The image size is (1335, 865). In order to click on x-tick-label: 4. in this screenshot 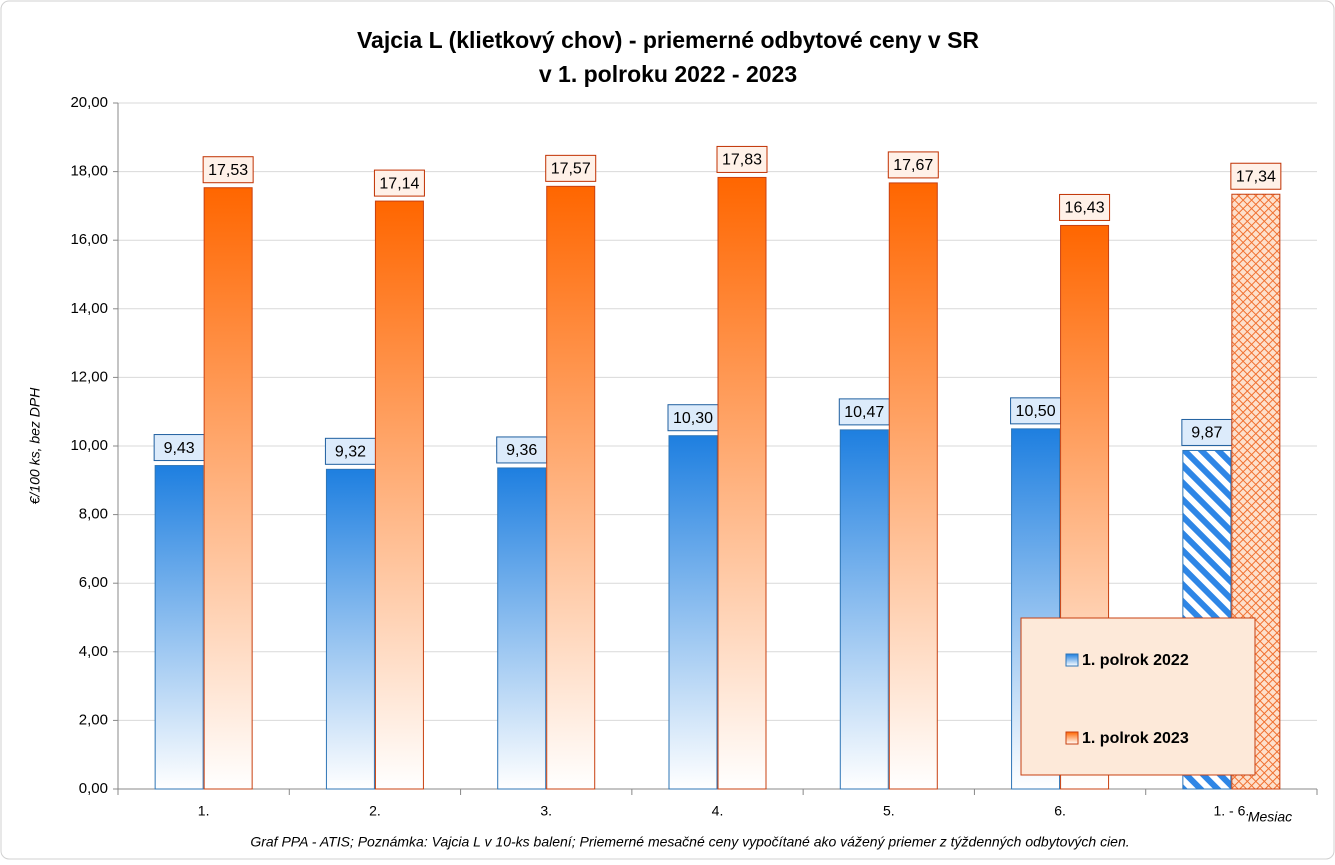, I will do `click(718, 811)`.